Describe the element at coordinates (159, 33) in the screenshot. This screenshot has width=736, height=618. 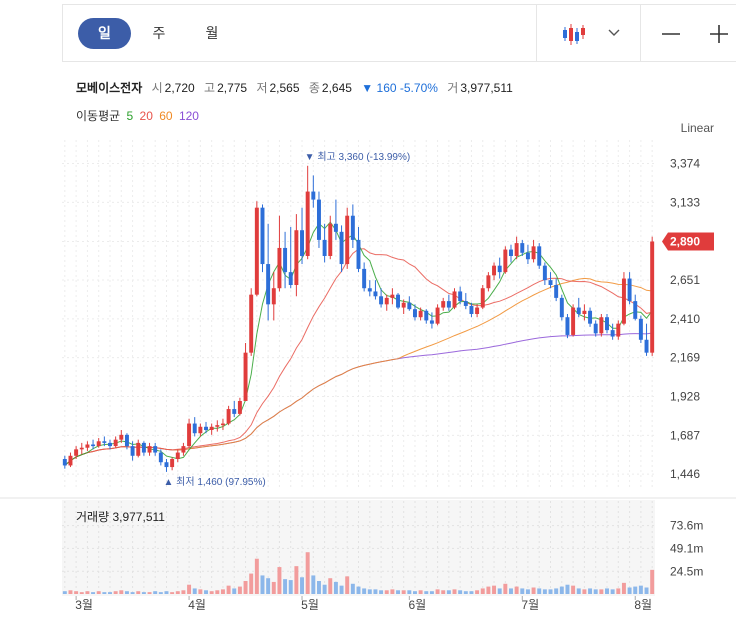
I see `tab-week: 주` at that location.